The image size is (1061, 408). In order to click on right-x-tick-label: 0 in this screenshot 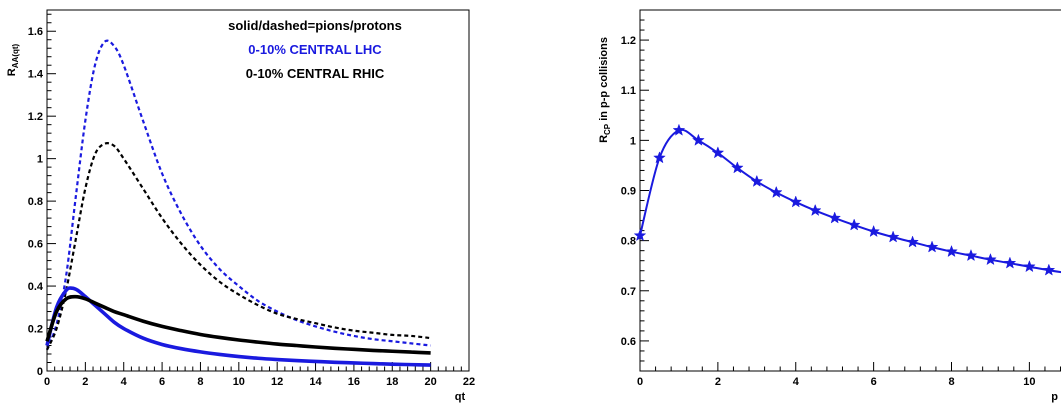, I will do `click(640, 382)`.